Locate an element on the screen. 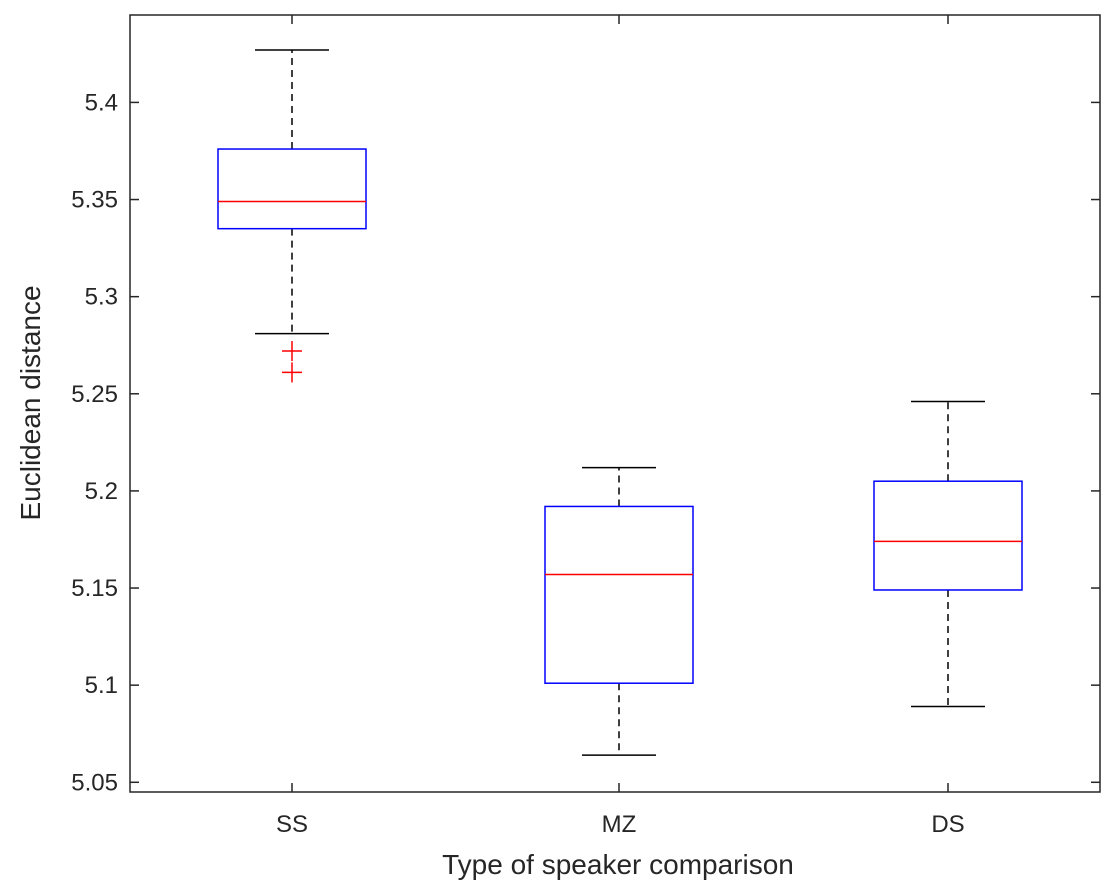 The width and height of the screenshot is (1101, 888). x-axis-label: Type of speaker comparison is located at coordinates (618, 864).